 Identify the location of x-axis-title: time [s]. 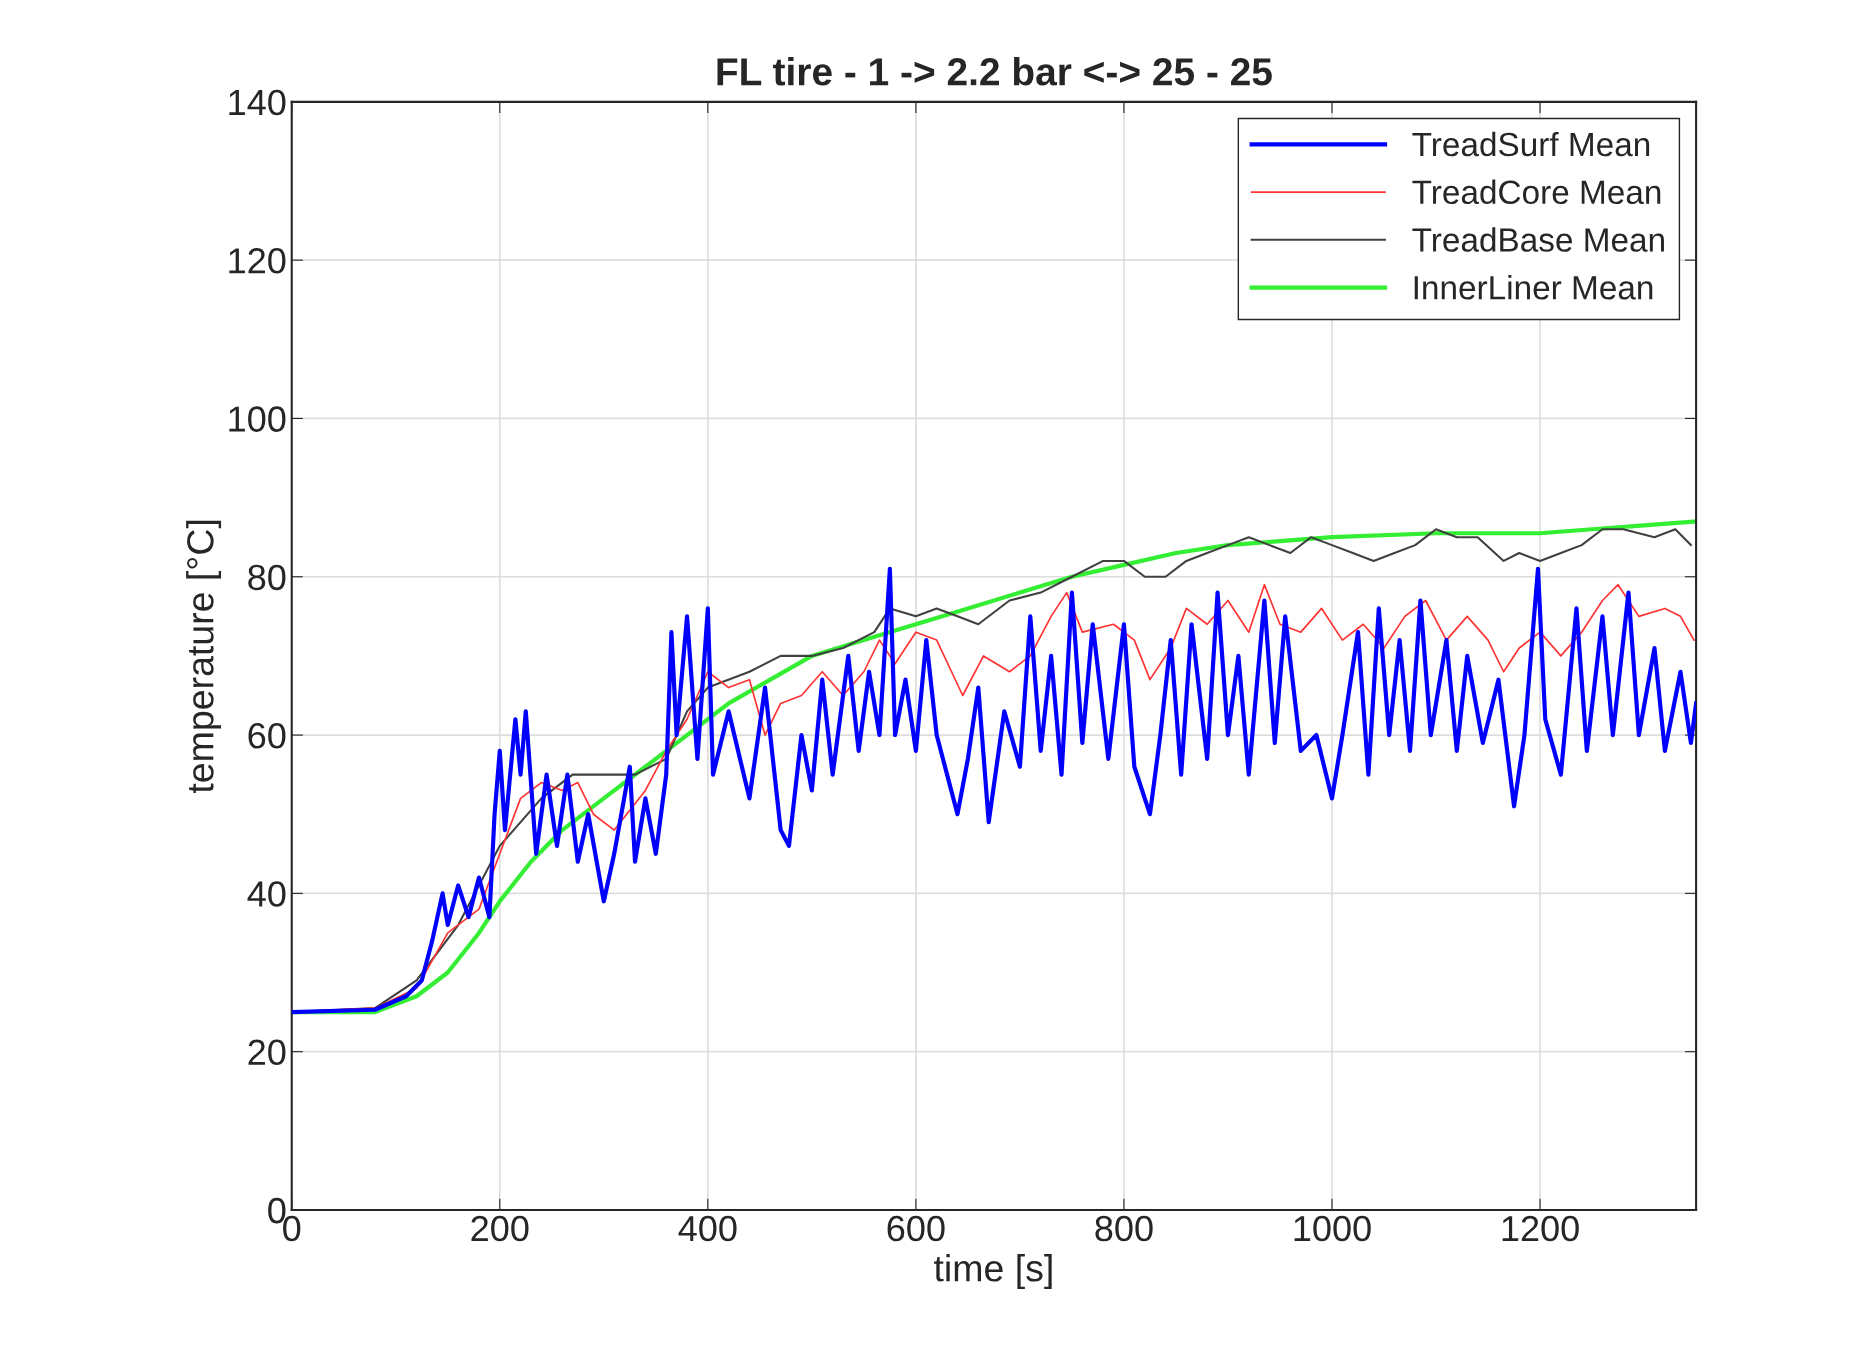
(993, 1272).